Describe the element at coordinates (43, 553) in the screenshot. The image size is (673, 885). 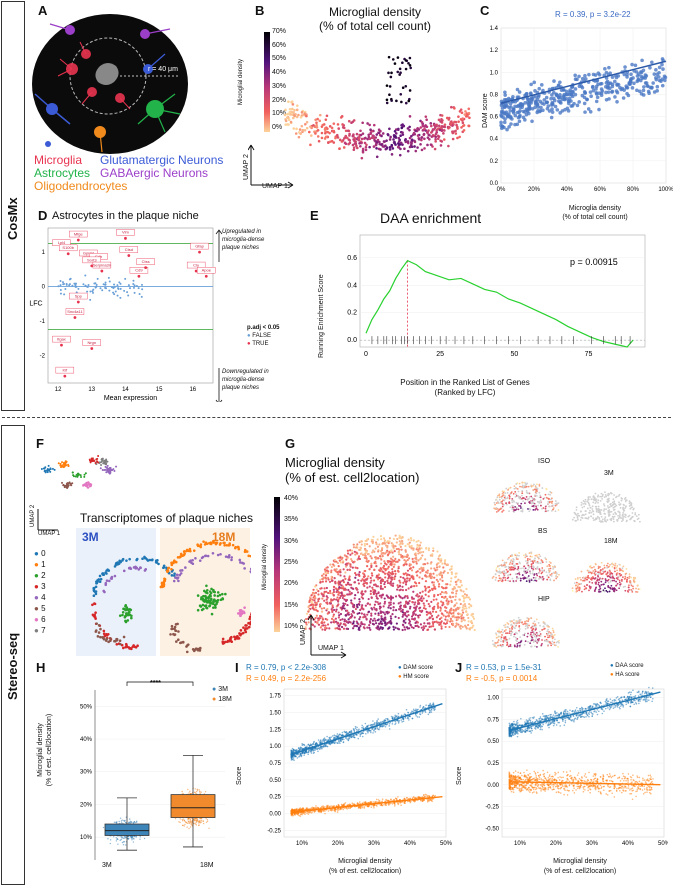
I see `cluster-label: 0` at that location.